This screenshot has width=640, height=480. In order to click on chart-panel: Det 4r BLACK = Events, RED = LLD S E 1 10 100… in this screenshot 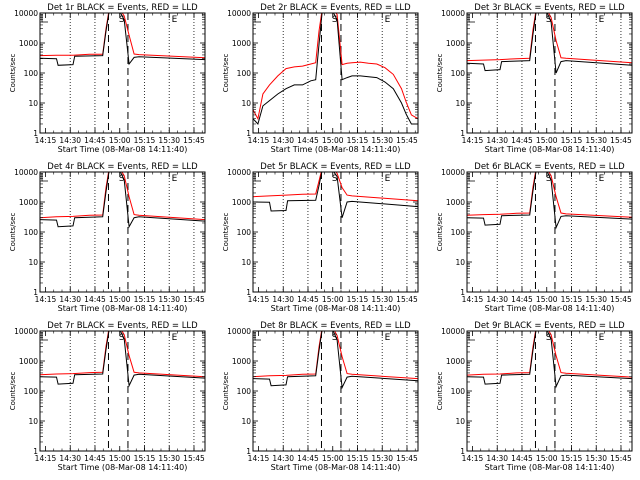, I will do `click(107, 237)`.